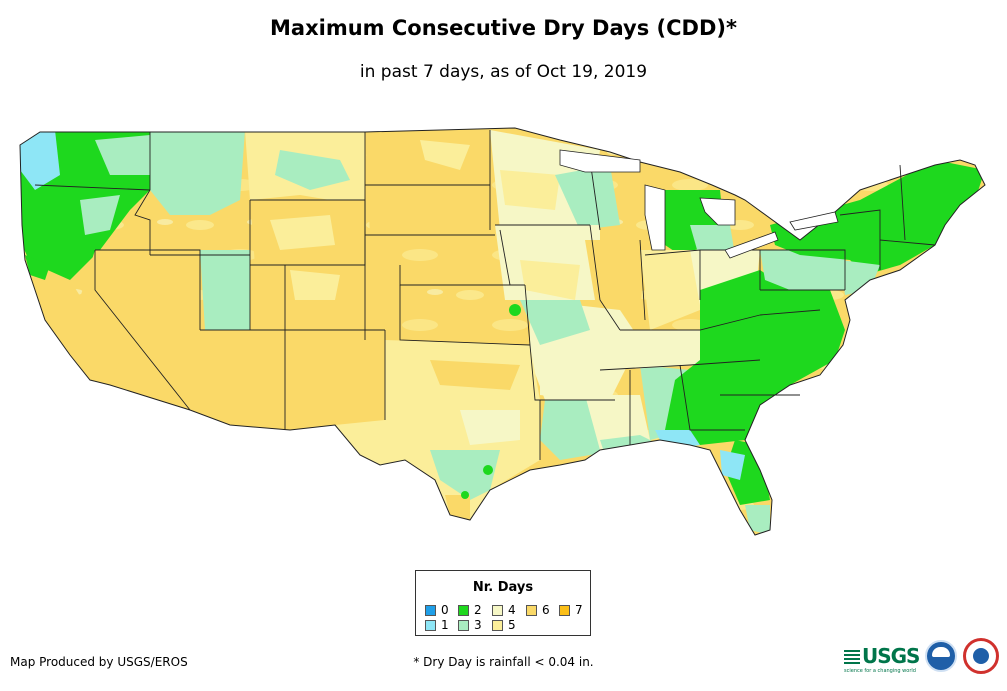 The width and height of the screenshot is (1007, 691). What do you see at coordinates (503, 587) in the screenshot?
I see `legend-title: Nr. Days` at bounding box center [503, 587].